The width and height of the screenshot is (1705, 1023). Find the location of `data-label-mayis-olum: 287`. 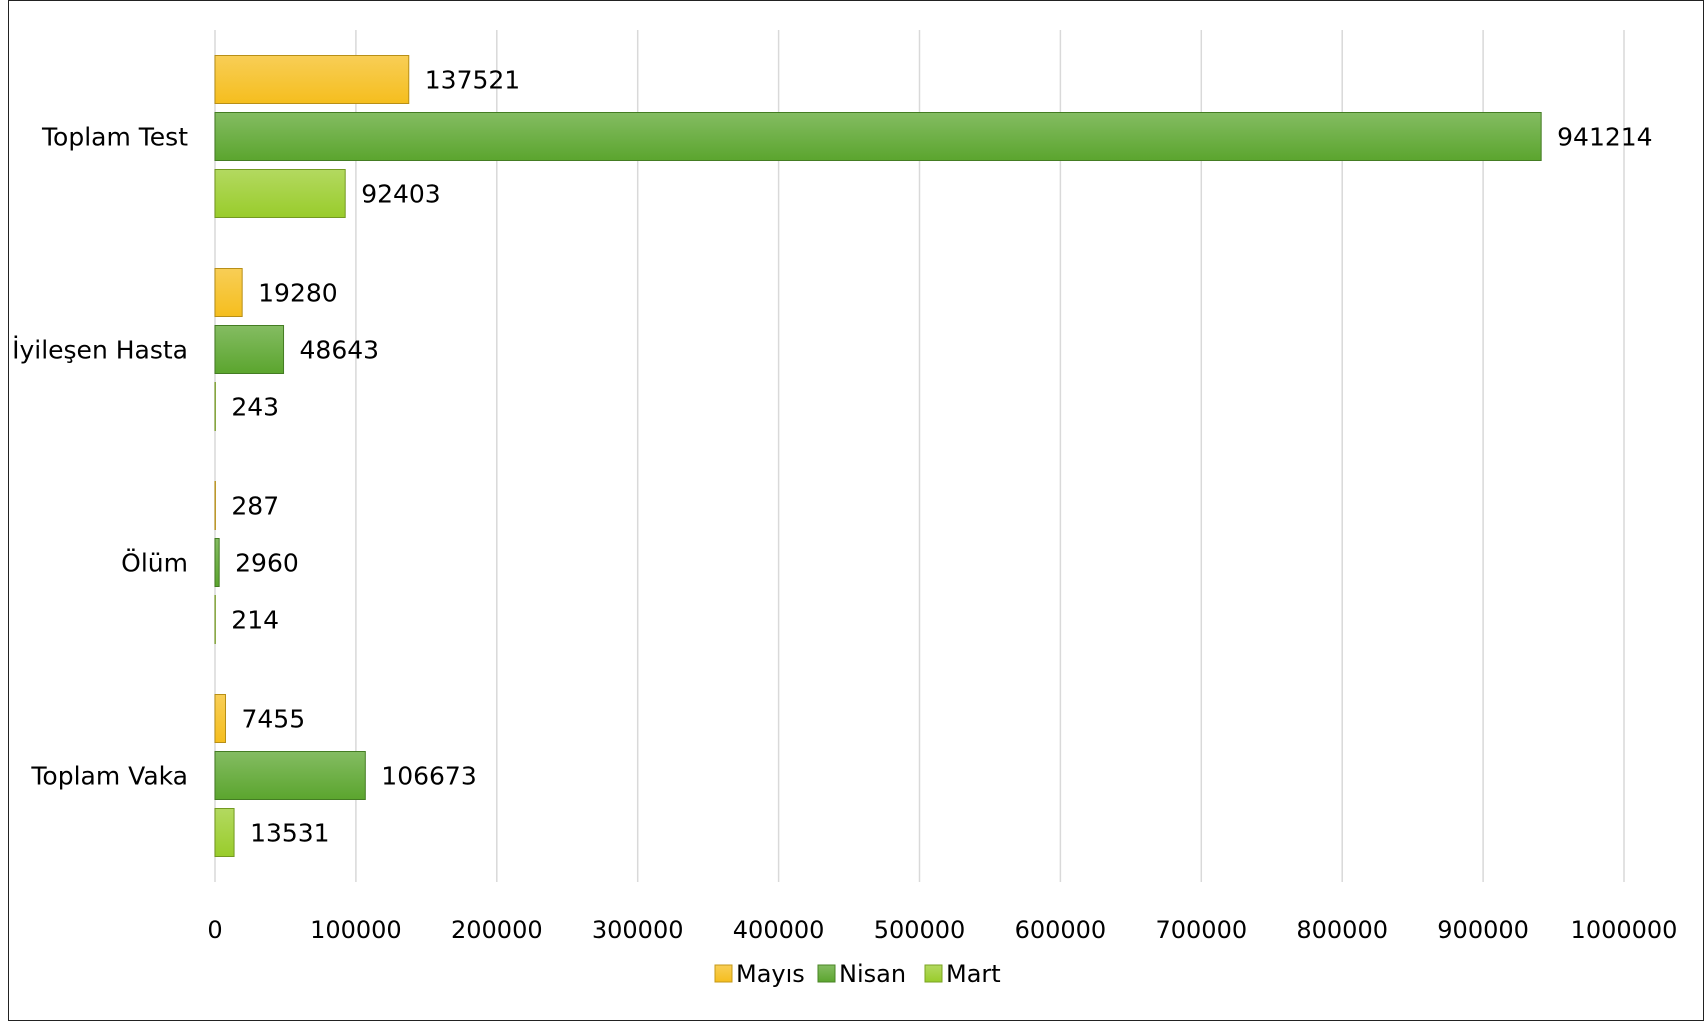

data-label-mayis-olum: 287 is located at coordinates (255, 506).